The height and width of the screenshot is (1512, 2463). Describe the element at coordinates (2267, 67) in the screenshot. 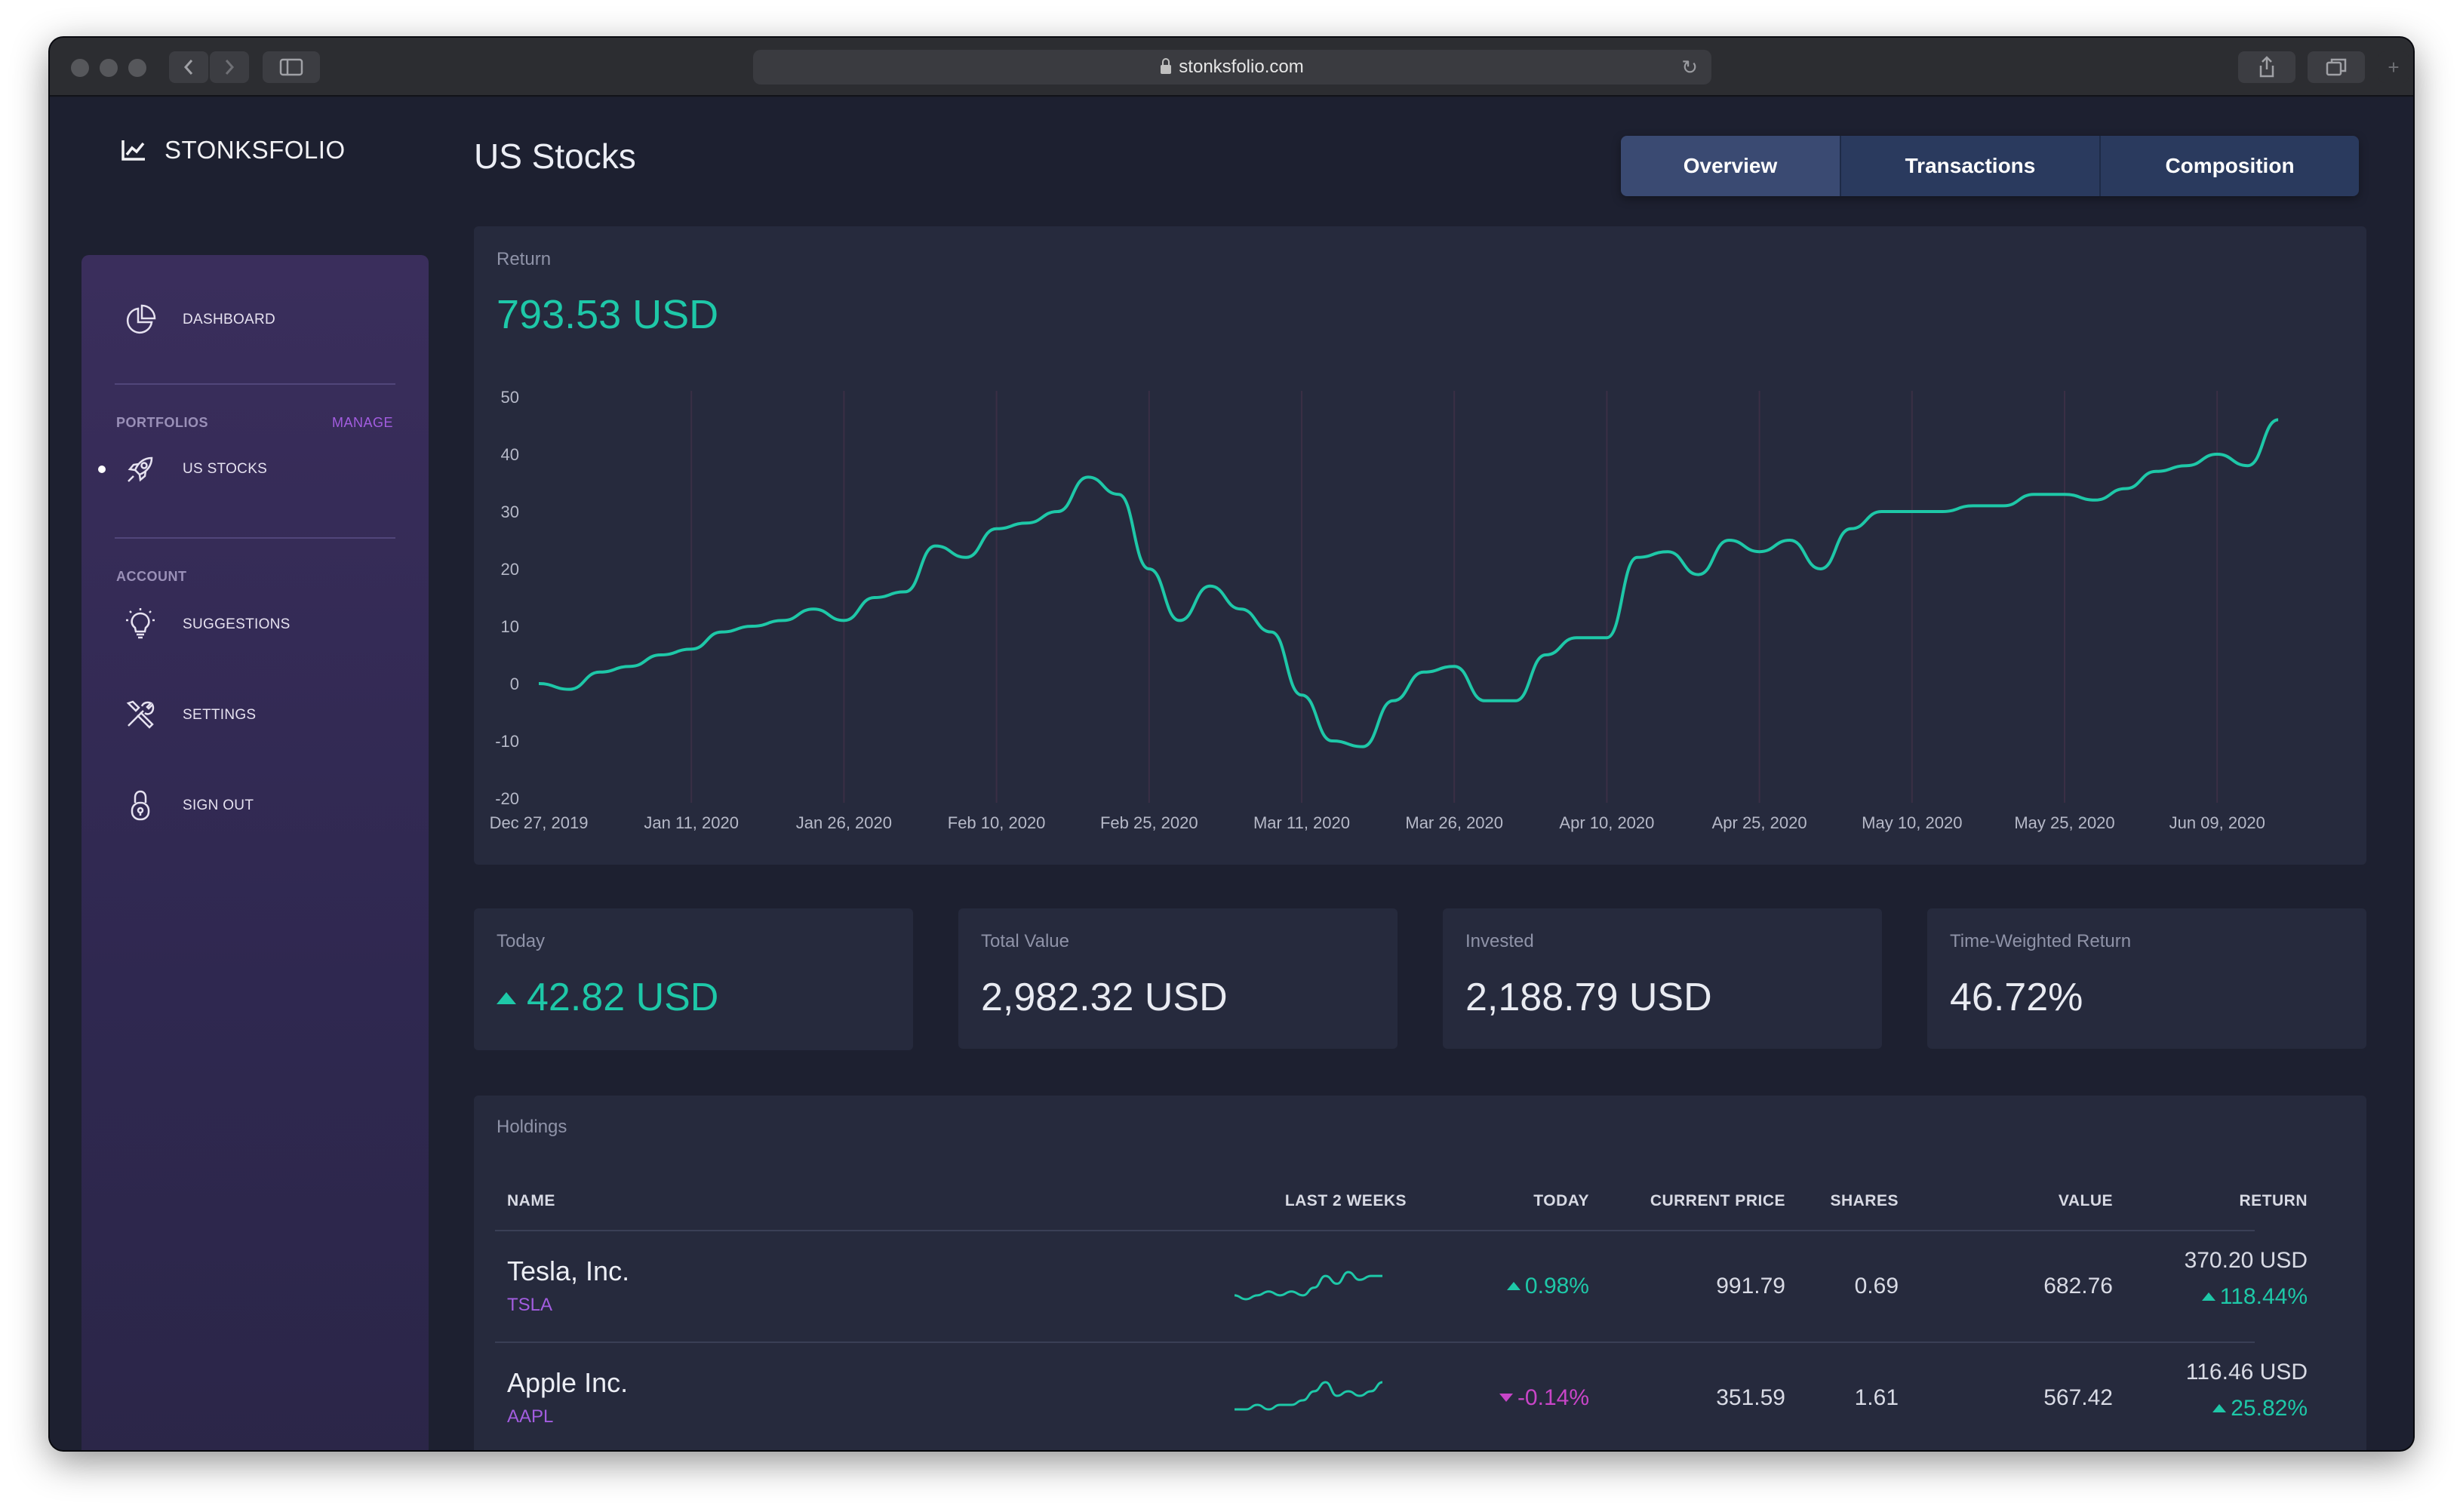

I see `share-button` at that location.